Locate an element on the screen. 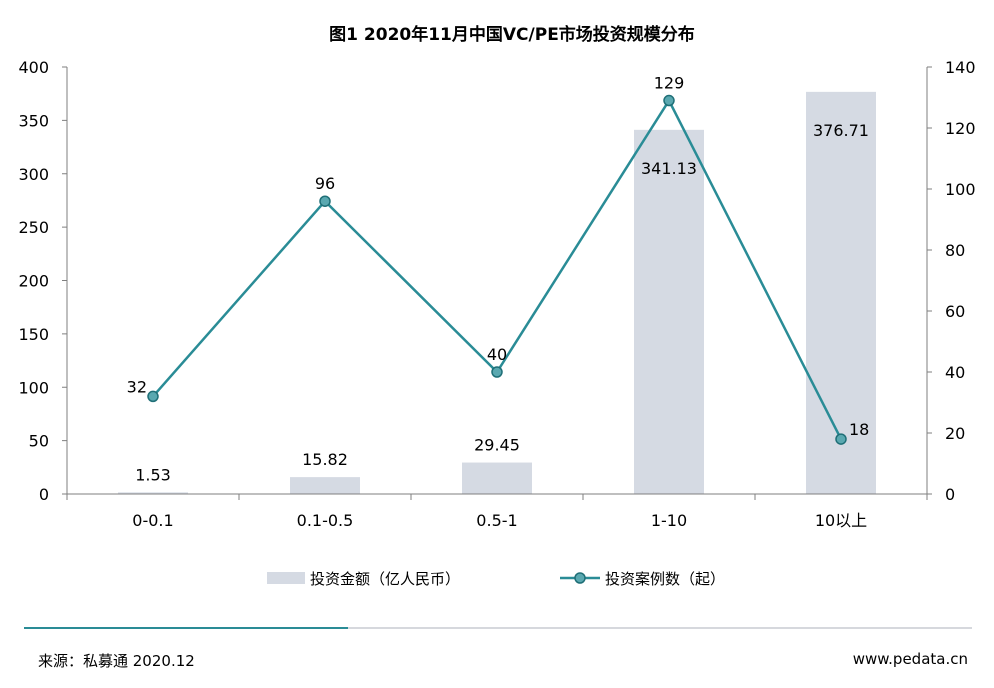 This screenshot has width=994, height=688. bar-data-label: 1.53 is located at coordinates (153, 474).